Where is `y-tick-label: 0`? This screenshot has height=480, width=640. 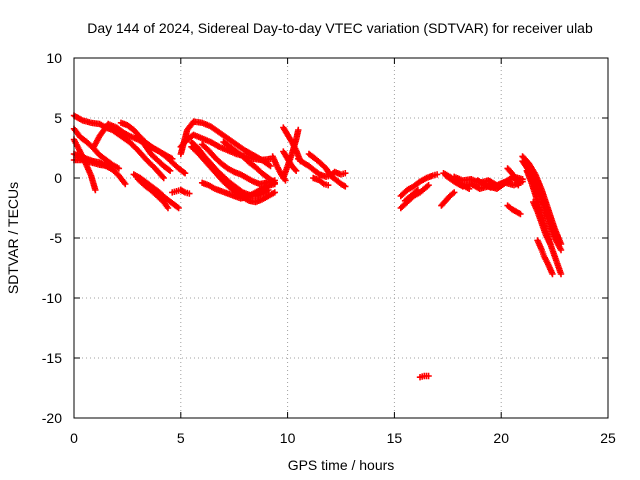 y-tick-label: 0 is located at coordinates (58, 178).